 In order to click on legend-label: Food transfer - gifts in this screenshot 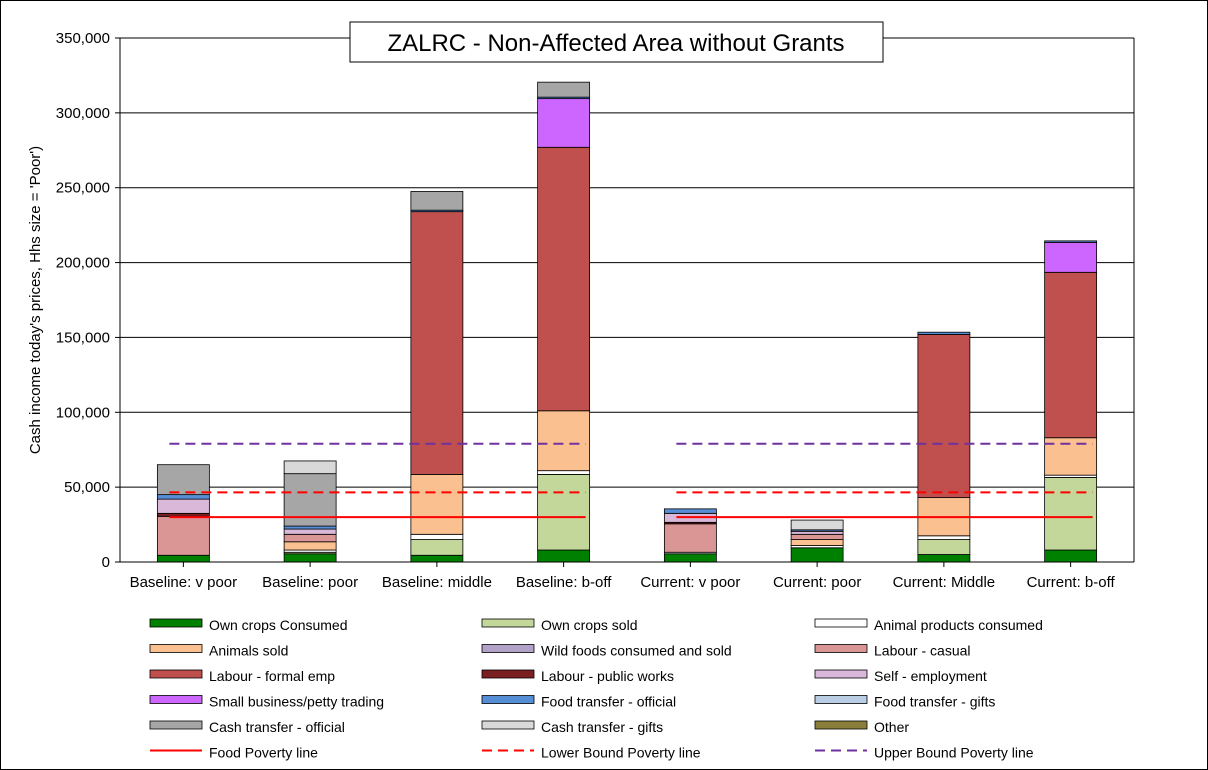, I will do `click(934, 702)`.